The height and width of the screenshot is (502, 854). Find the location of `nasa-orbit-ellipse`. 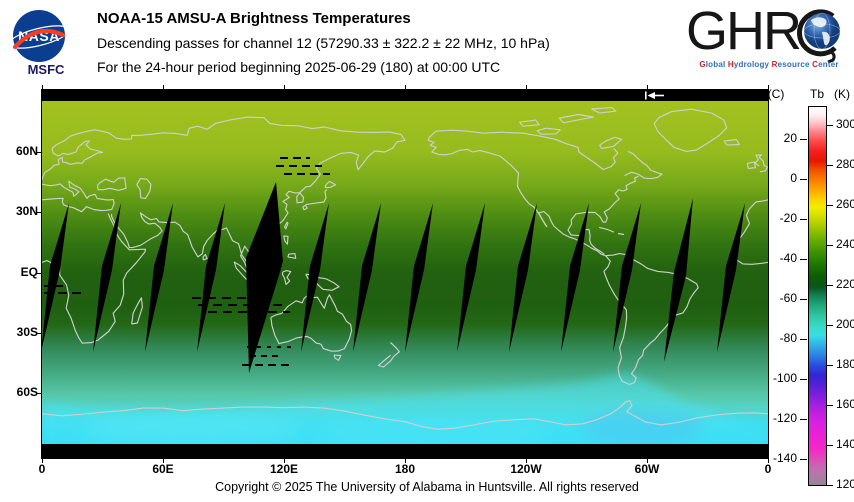

nasa-orbit-ellipse is located at coordinates (39, 37).